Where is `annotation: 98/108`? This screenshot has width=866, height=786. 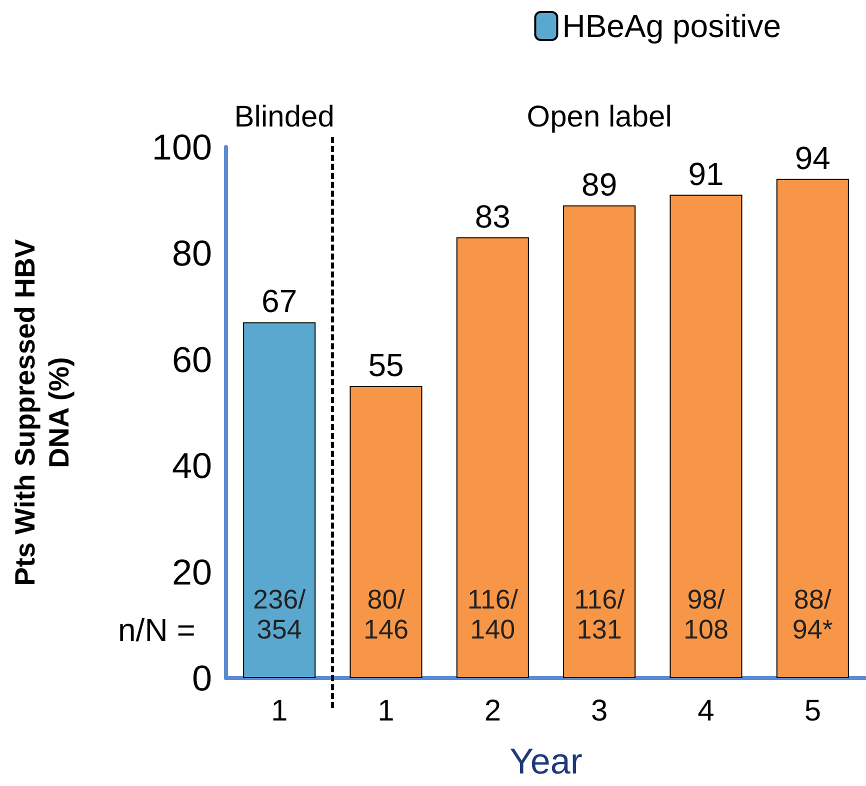 annotation: 98/108 is located at coordinates (706, 614).